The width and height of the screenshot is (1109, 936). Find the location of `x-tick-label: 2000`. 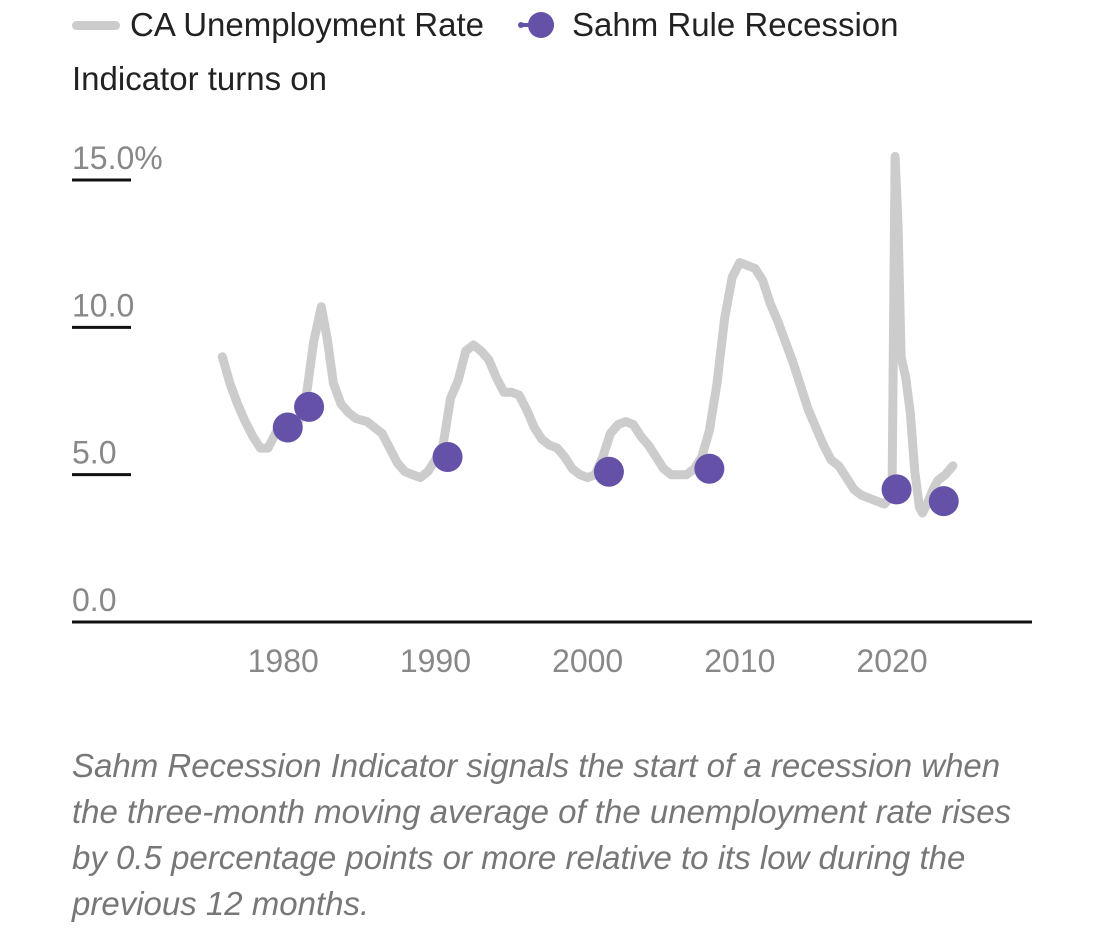

x-tick-label: 2000 is located at coordinates (587, 661).